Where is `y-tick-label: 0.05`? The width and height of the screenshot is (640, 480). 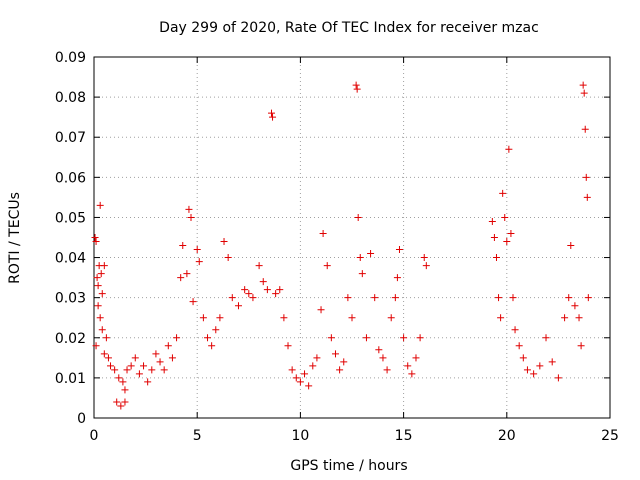 y-tick-label: 0.05 is located at coordinates (70, 218).